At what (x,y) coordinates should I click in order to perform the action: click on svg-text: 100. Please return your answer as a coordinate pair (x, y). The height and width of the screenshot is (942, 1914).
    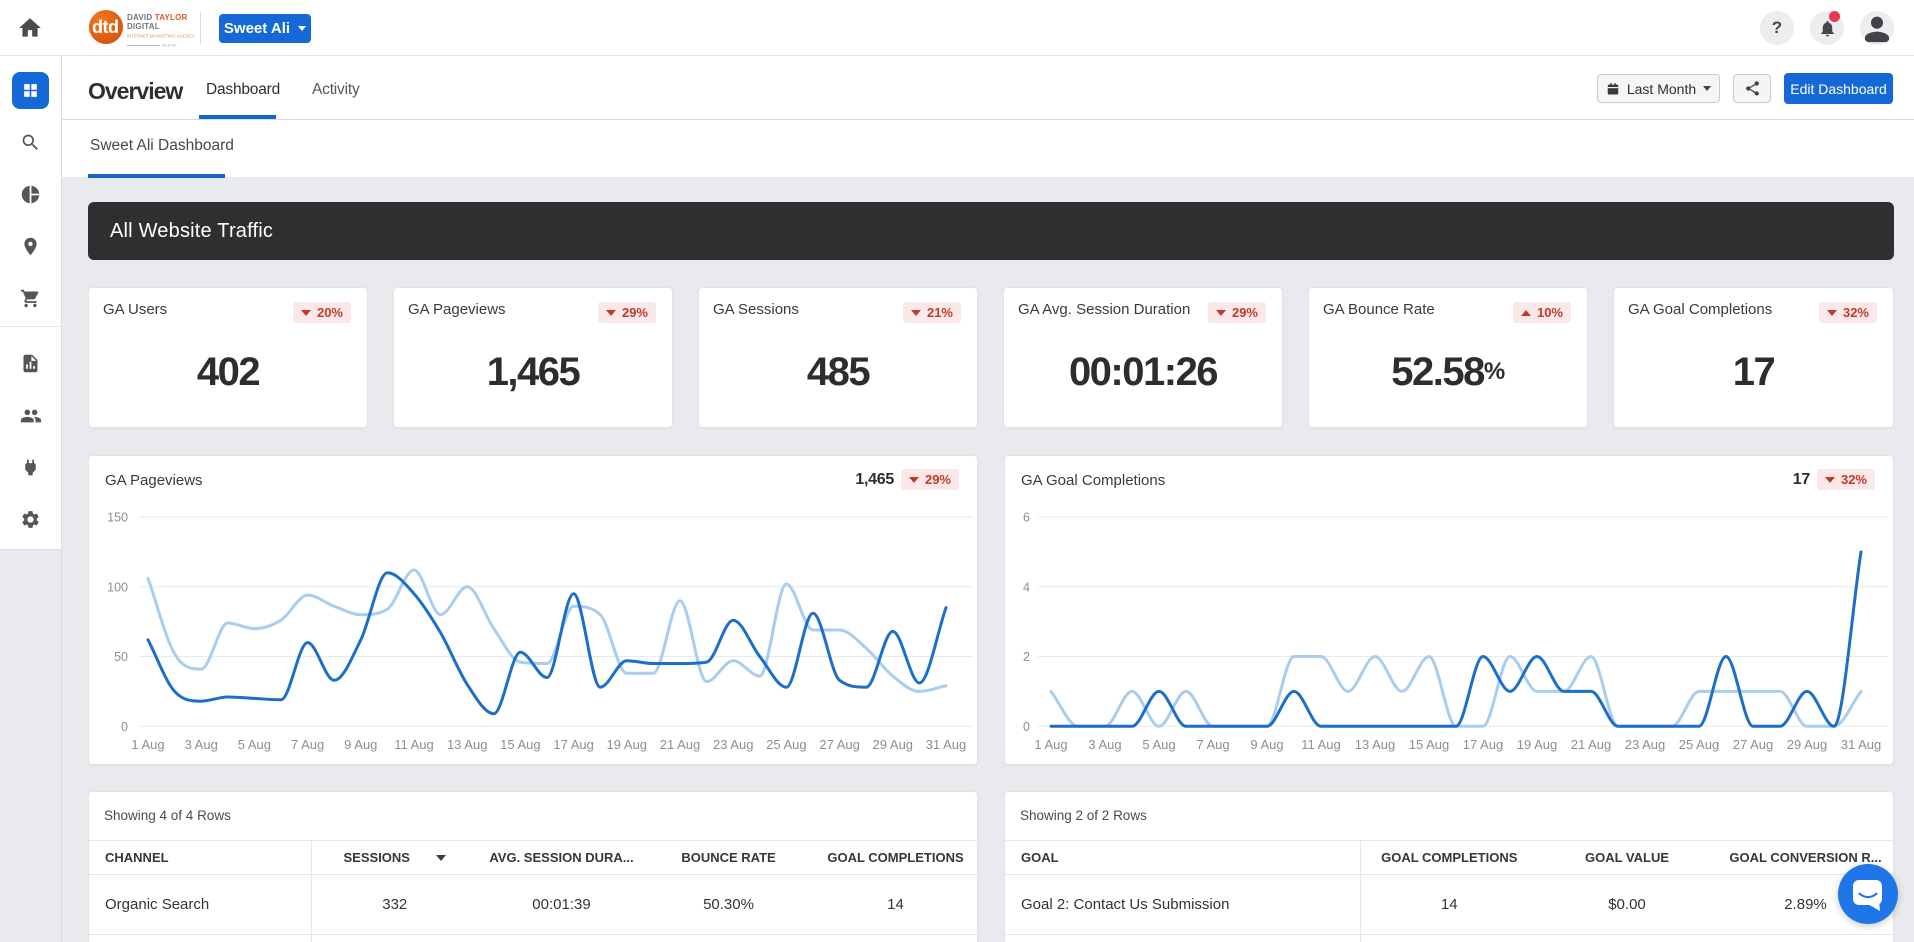
    Looking at the image, I should click on (117, 587).